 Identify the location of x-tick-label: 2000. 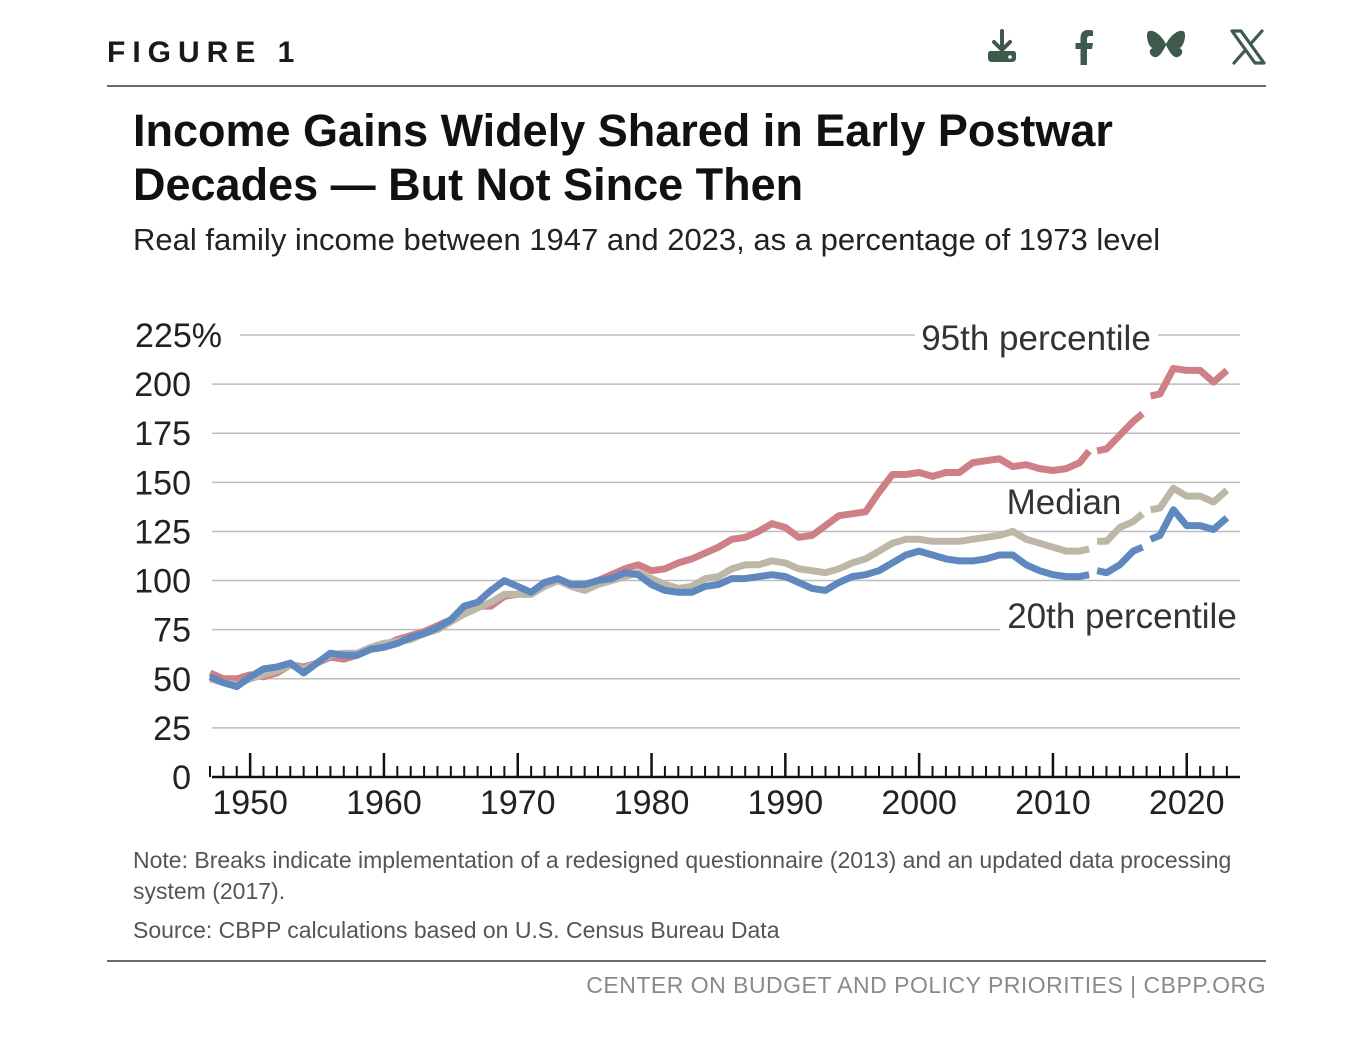
(919, 803).